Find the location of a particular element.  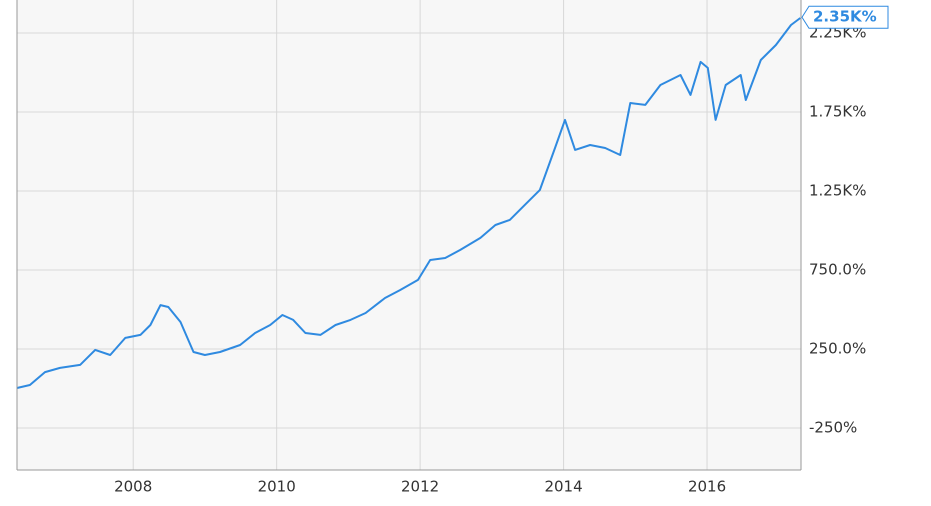

y-tick-label: 250.0% is located at coordinates (837, 348).